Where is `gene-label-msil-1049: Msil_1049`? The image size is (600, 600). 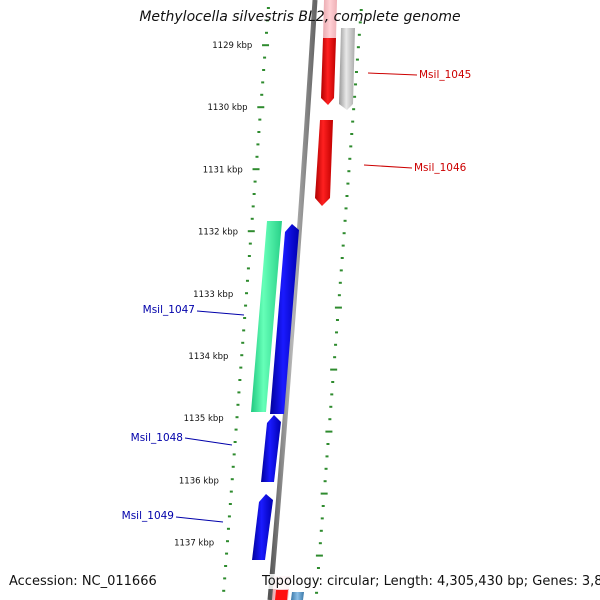
gene-label-msil-1049: Msil_1049 is located at coordinates (148, 516).